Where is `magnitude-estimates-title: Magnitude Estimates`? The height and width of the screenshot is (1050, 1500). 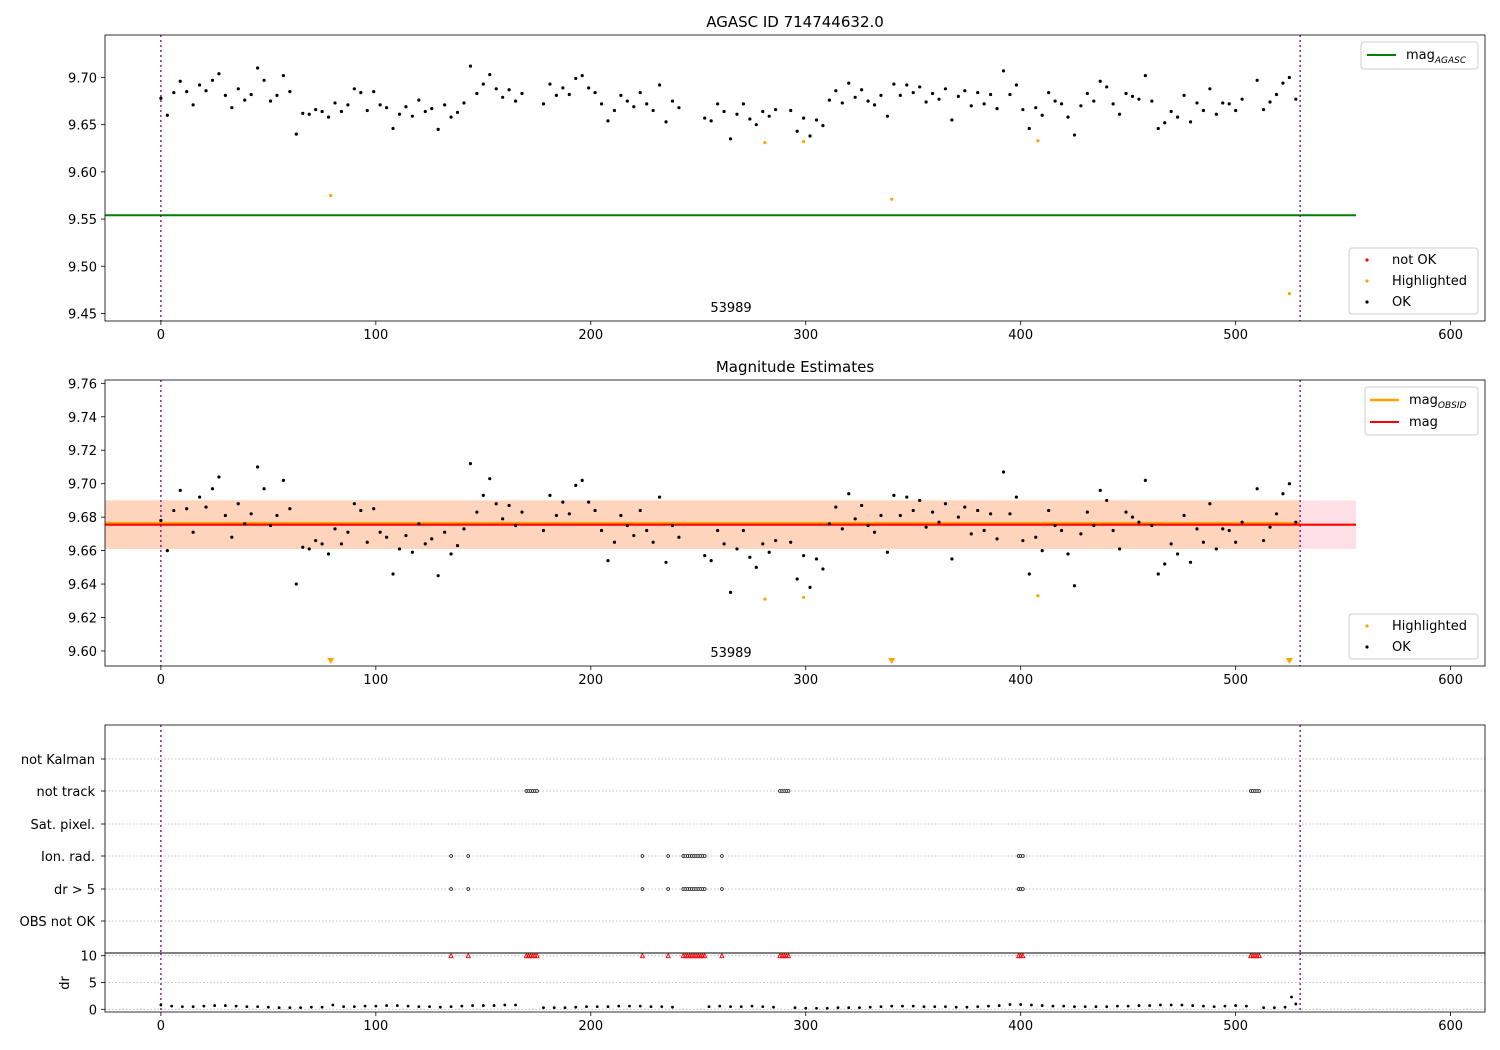 magnitude-estimates-title: Magnitude Estimates is located at coordinates (795, 367).